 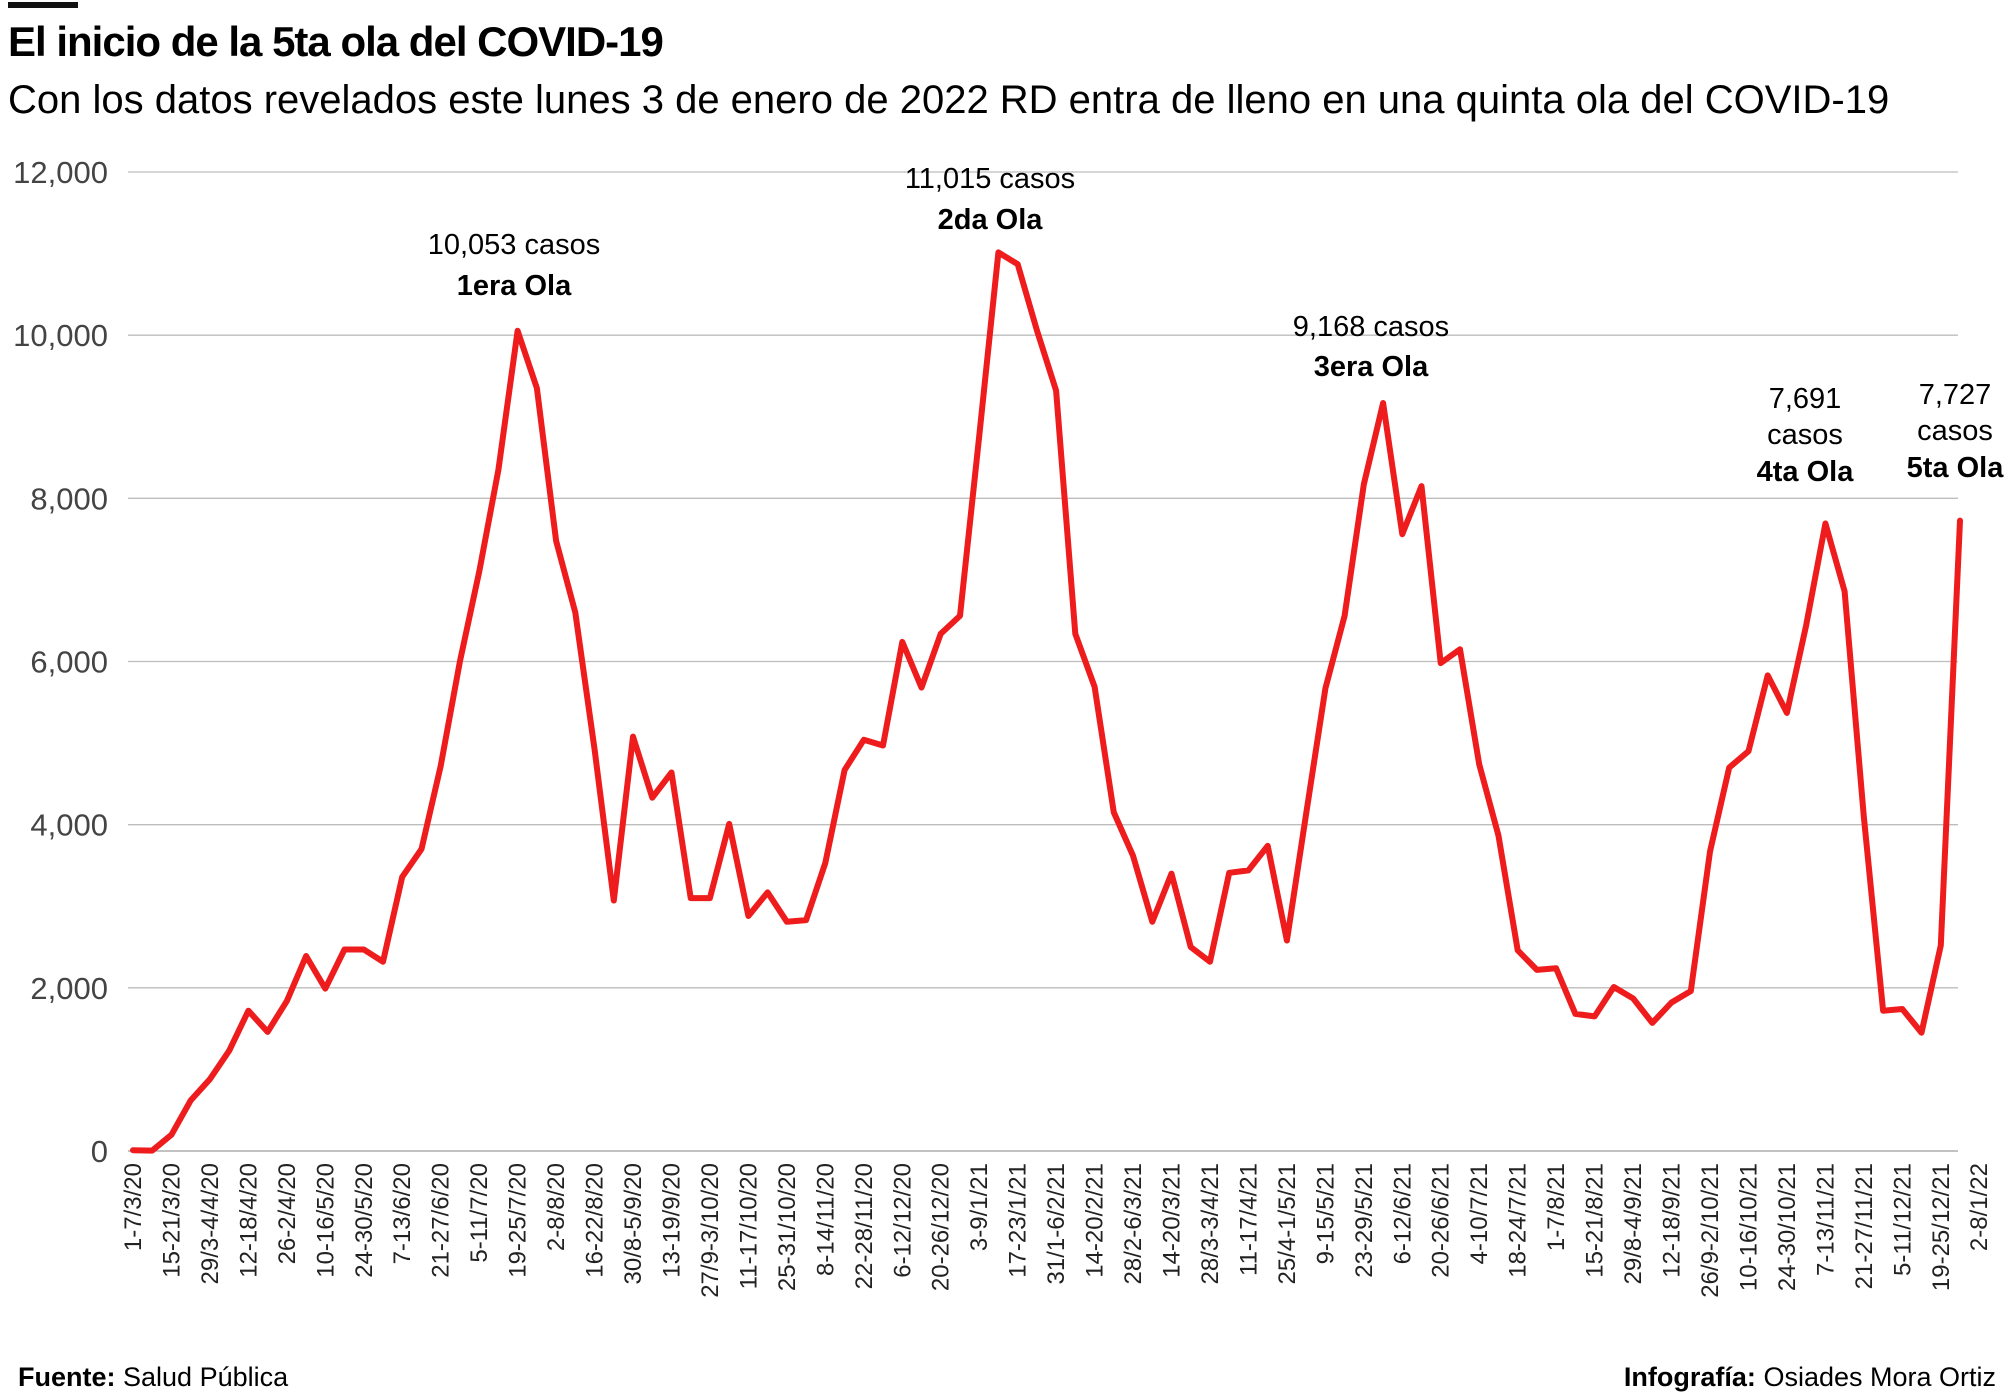 I want to click on x-tick-label: 18-24/7/21, so click(x=1518, y=1220).